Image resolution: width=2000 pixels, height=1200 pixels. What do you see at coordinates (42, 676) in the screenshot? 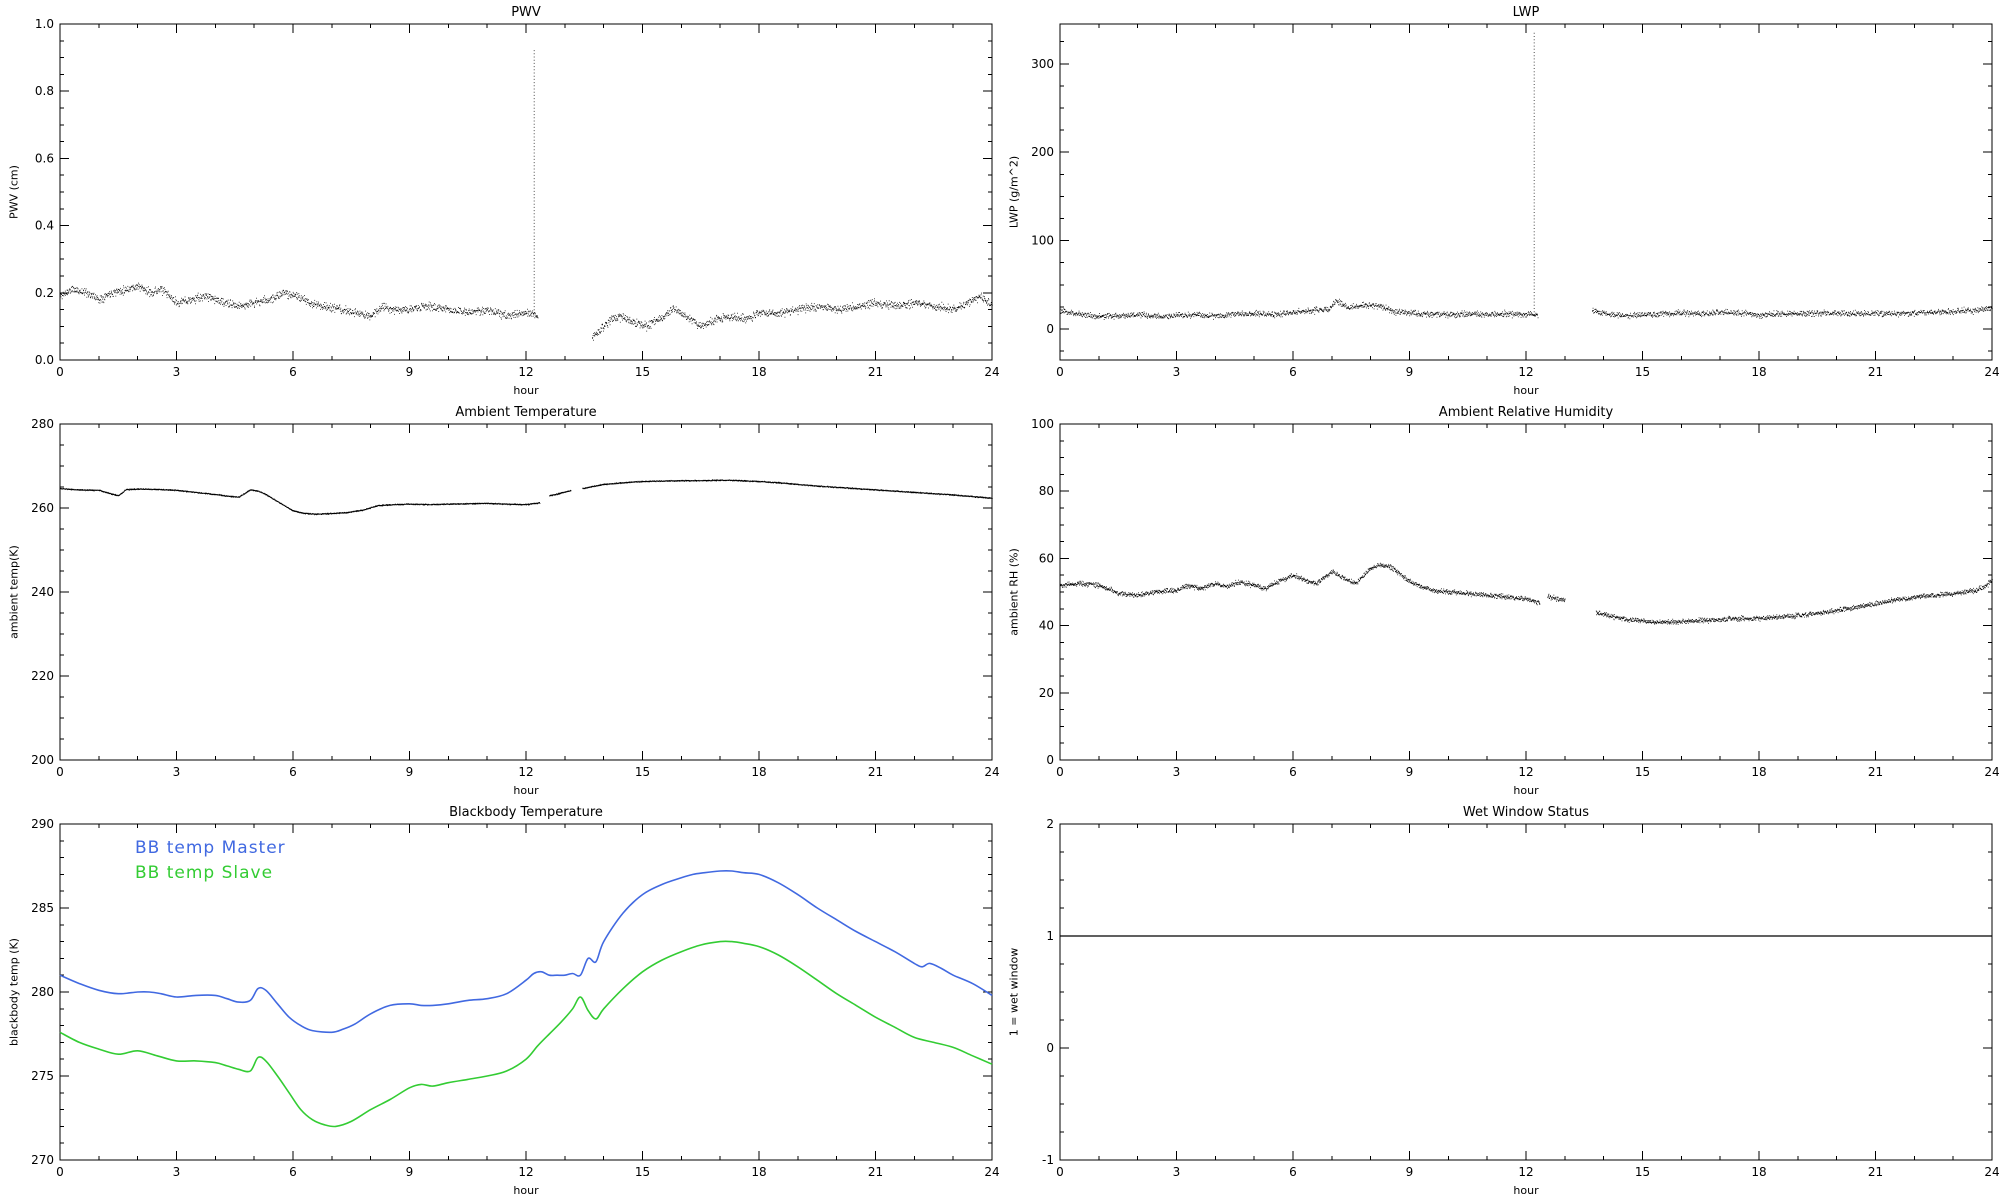
I see `svg-text: 220` at bounding box center [42, 676].